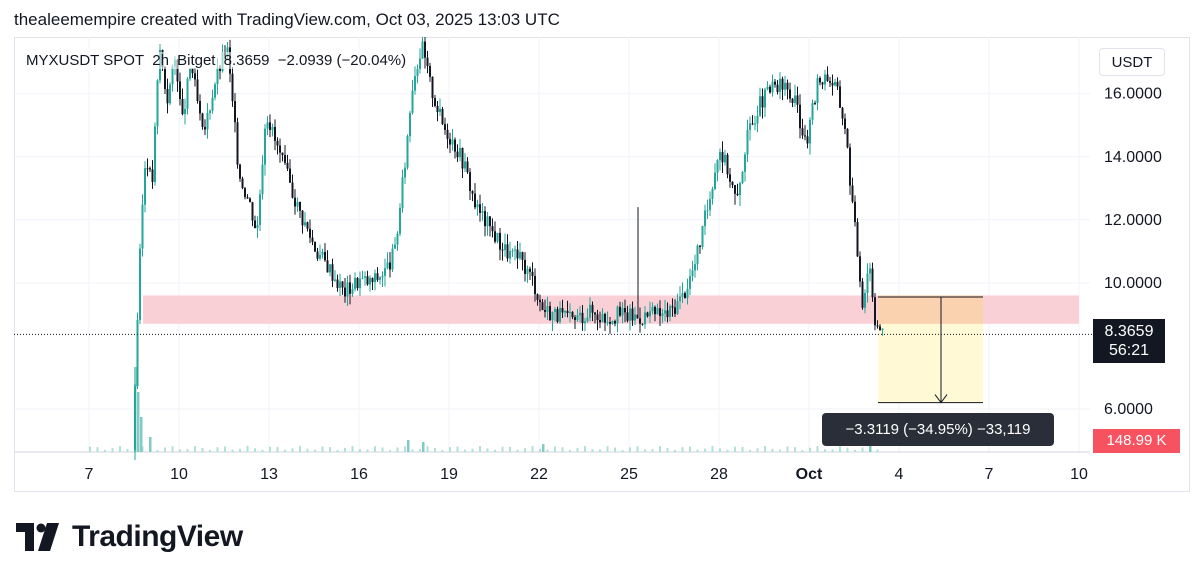  What do you see at coordinates (611, 349) in the screenshot?
I see `zones-layer` at bounding box center [611, 349].